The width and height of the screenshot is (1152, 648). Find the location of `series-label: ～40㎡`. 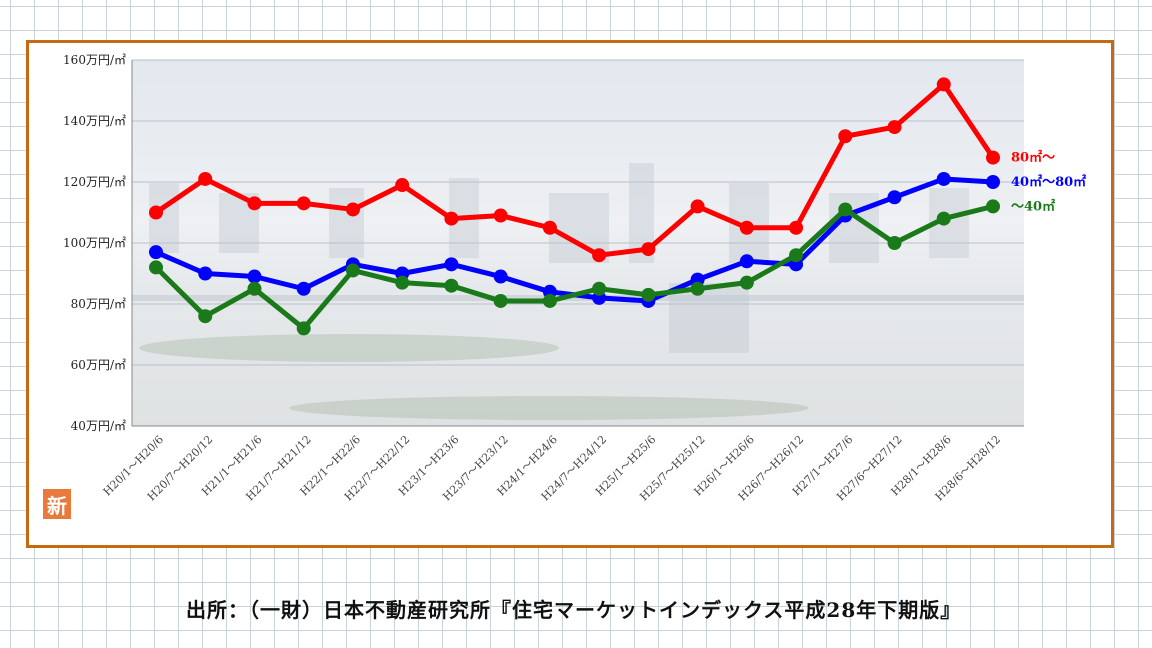

series-label: ～40㎡ is located at coordinates (1033, 206).